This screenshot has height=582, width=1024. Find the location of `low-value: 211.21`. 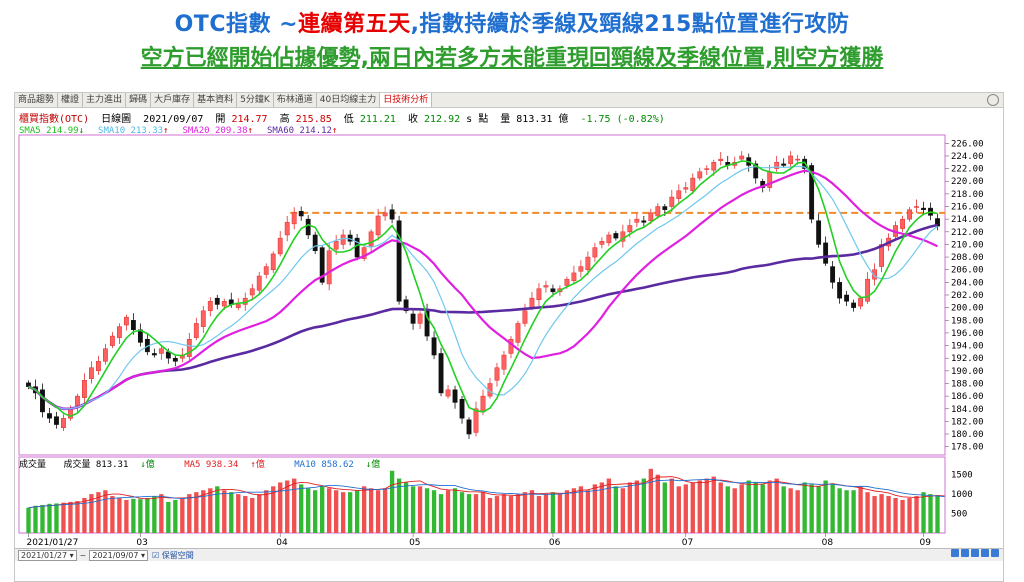

low-value: 211.21 is located at coordinates (377, 119).